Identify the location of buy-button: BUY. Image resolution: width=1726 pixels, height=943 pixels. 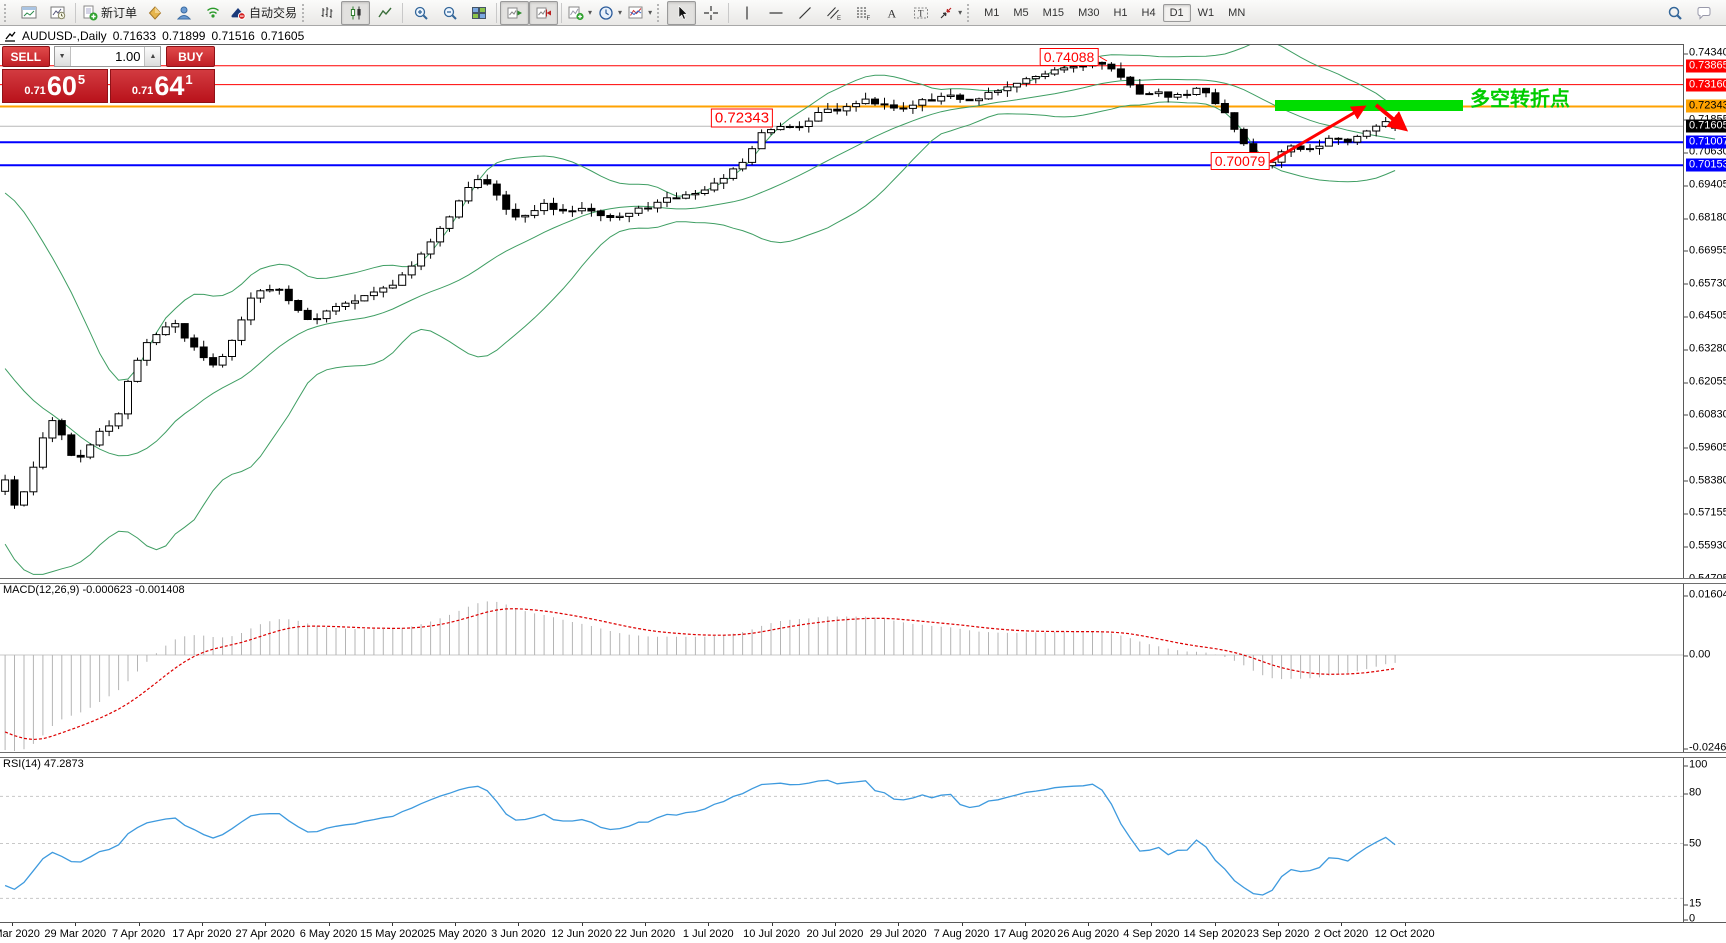
(191, 56).